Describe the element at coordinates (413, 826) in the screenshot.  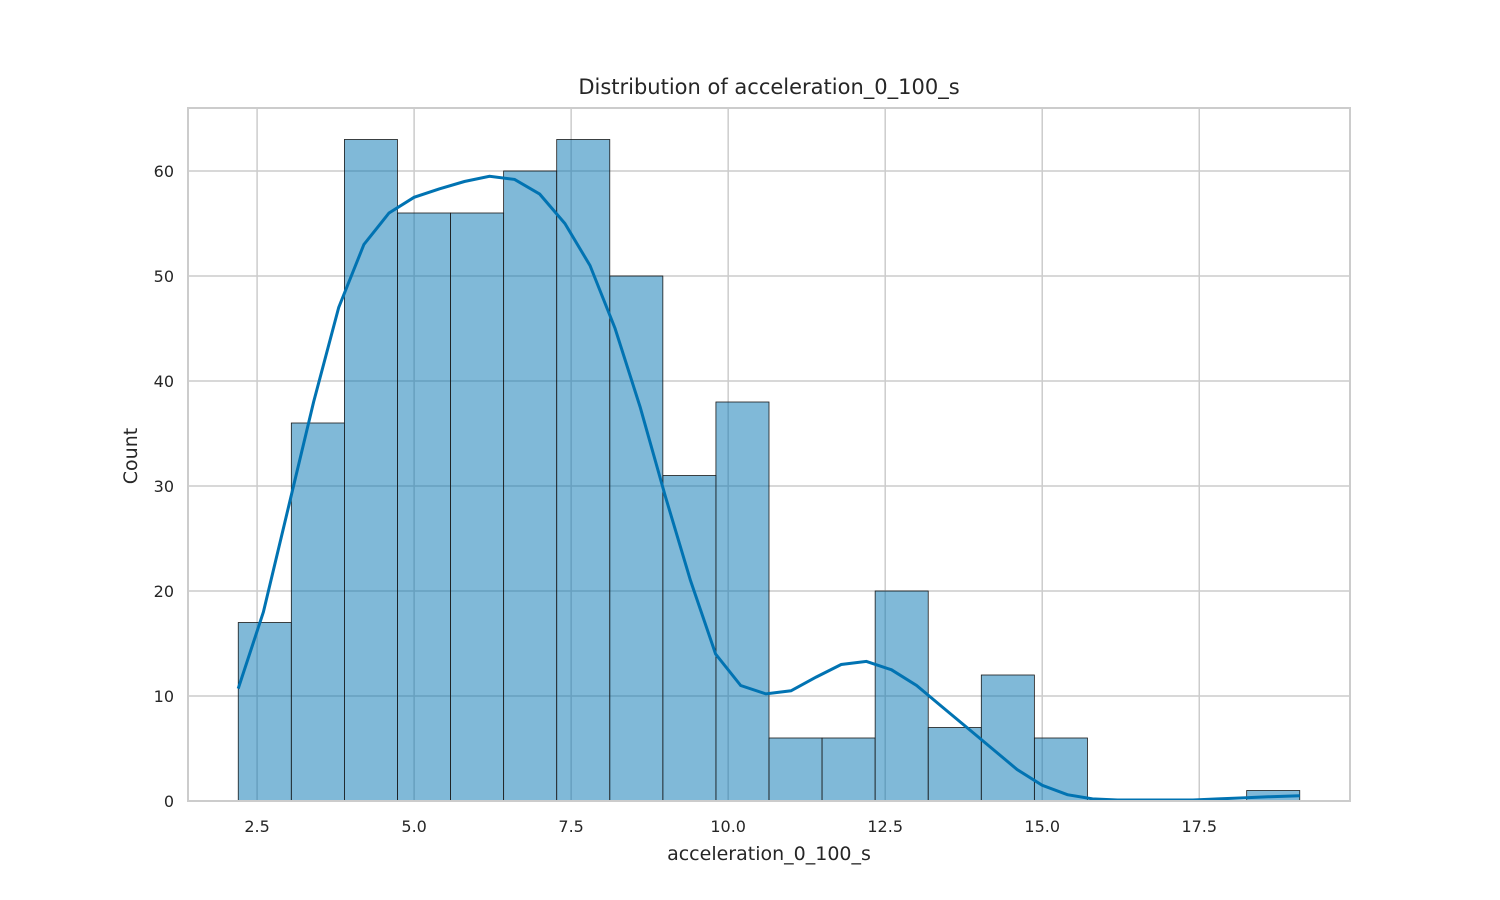
I see `x-tick-label: 5.0` at that location.